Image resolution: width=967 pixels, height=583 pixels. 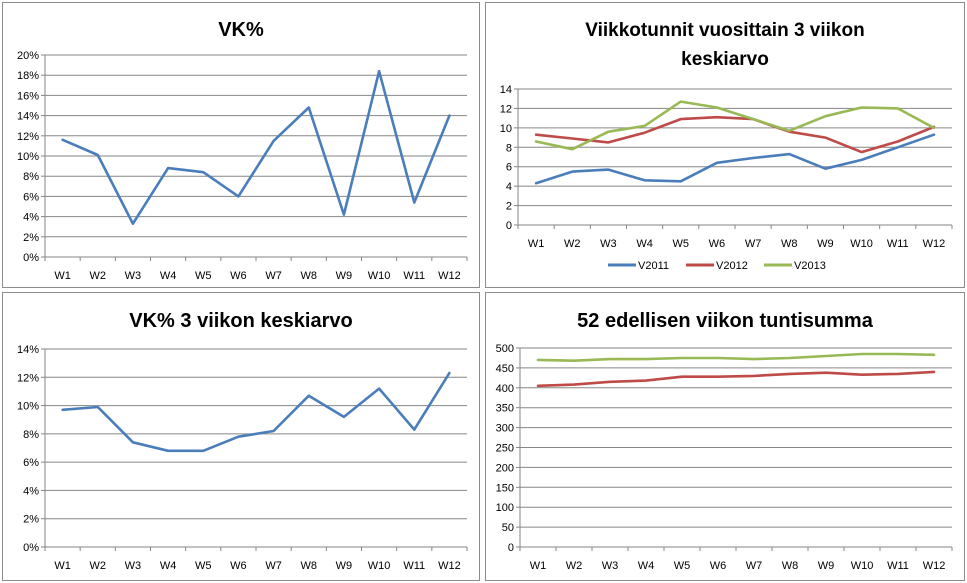 What do you see at coordinates (735, 134) in the screenshot?
I see `series-line-v2012` at bounding box center [735, 134].